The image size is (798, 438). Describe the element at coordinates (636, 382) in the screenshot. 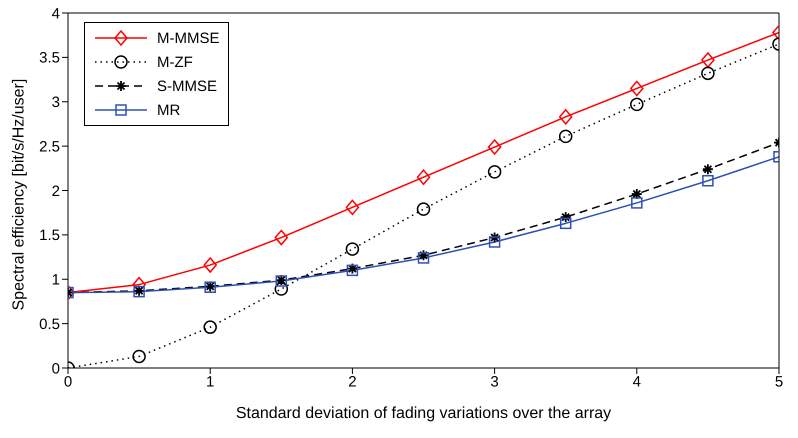

I see `x-tick-label: 4` at that location.